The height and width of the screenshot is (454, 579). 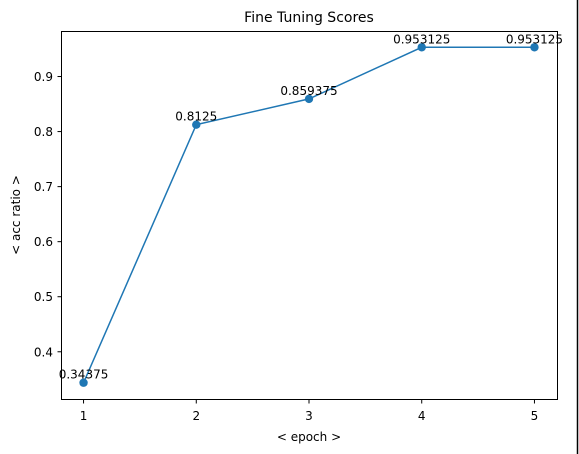 I want to click on y-tick-label: 0.9, so click(x=43, y=77).